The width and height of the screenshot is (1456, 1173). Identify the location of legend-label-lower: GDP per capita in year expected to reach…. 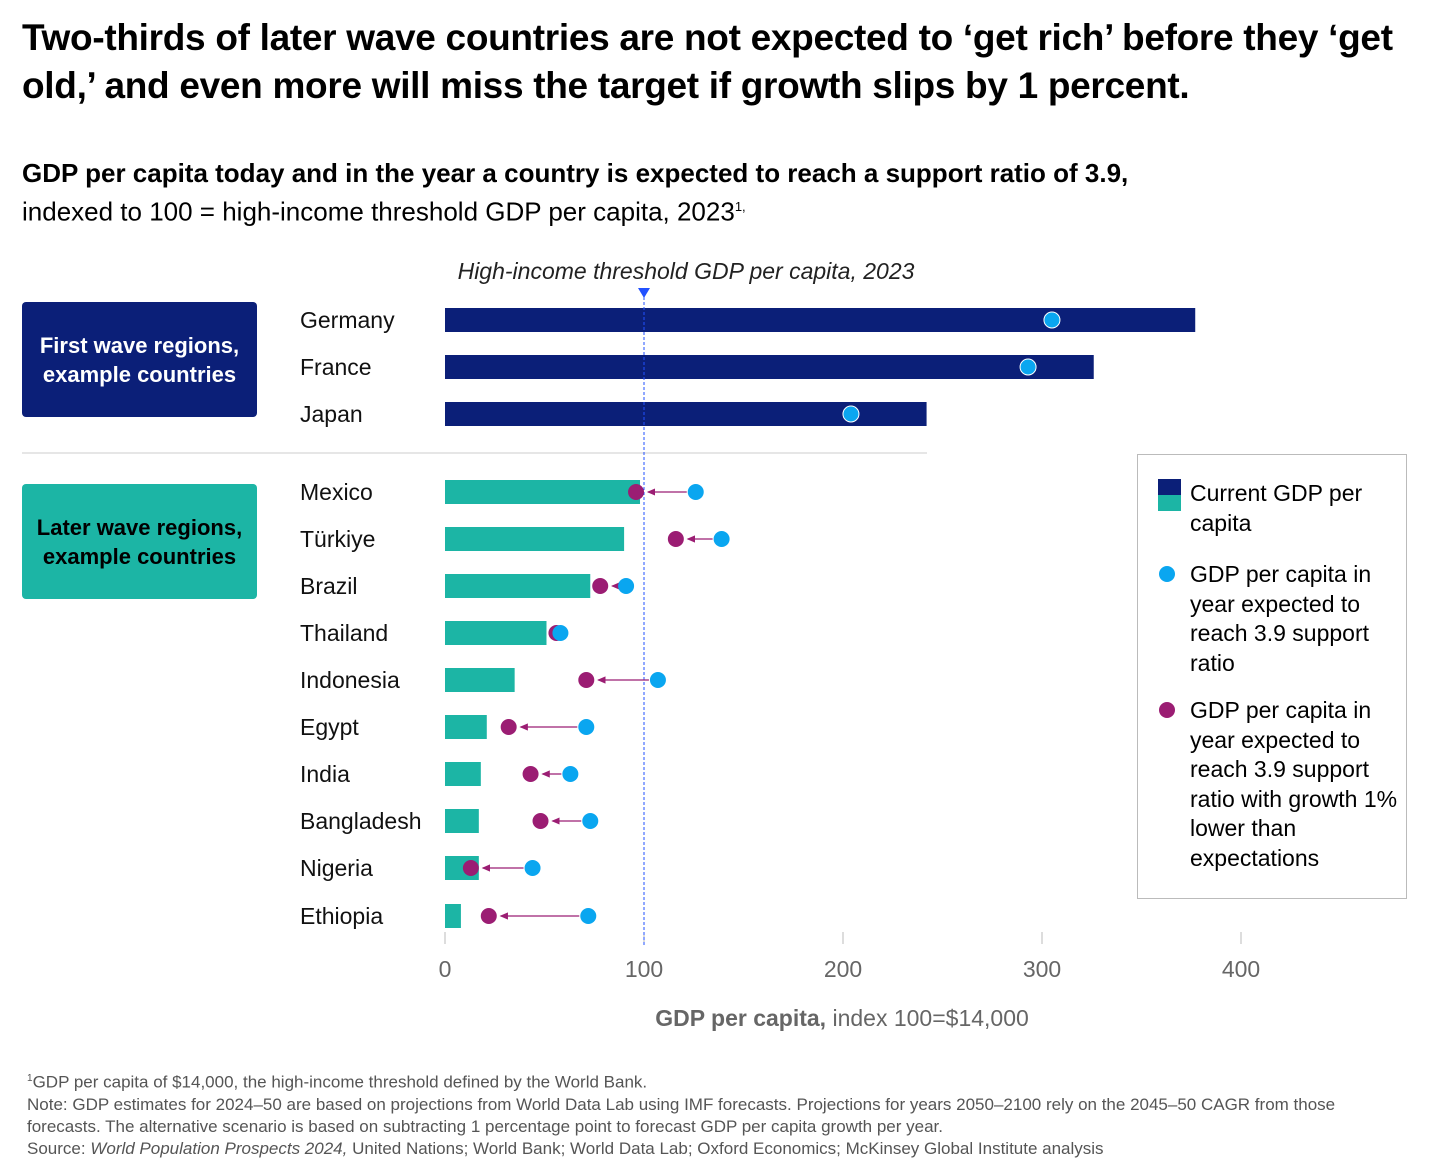
(1294, 784).